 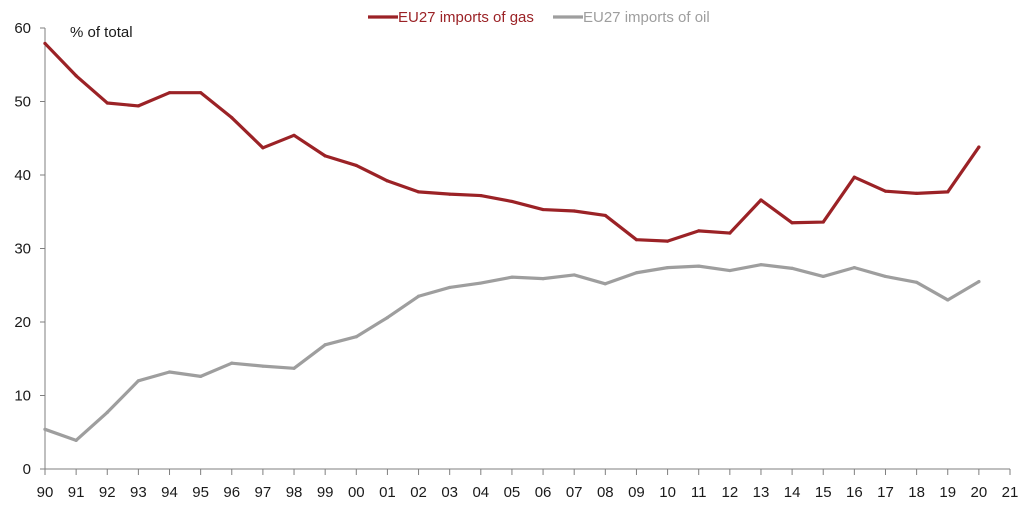 What do you see at coordinates (979, 492) in the screenshot?
I see `x-tick-label: 20` at bounding box center [979, 492].